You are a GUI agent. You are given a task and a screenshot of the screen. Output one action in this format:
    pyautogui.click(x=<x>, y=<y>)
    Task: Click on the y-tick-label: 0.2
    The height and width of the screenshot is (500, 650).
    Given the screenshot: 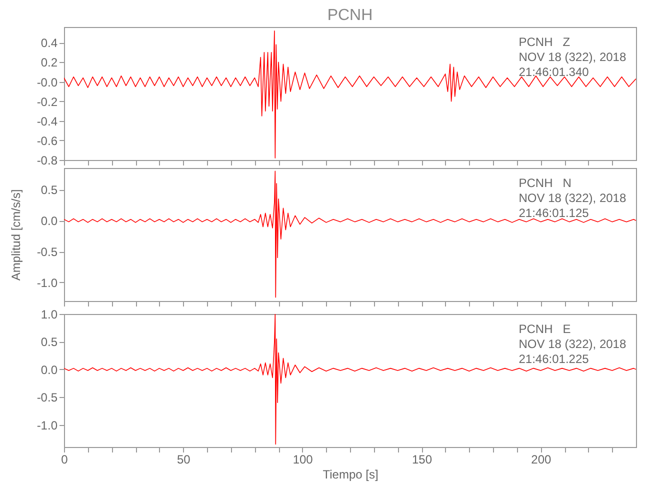 What is the action you would take?
    pyautogui.click(x=49, y=63)
    